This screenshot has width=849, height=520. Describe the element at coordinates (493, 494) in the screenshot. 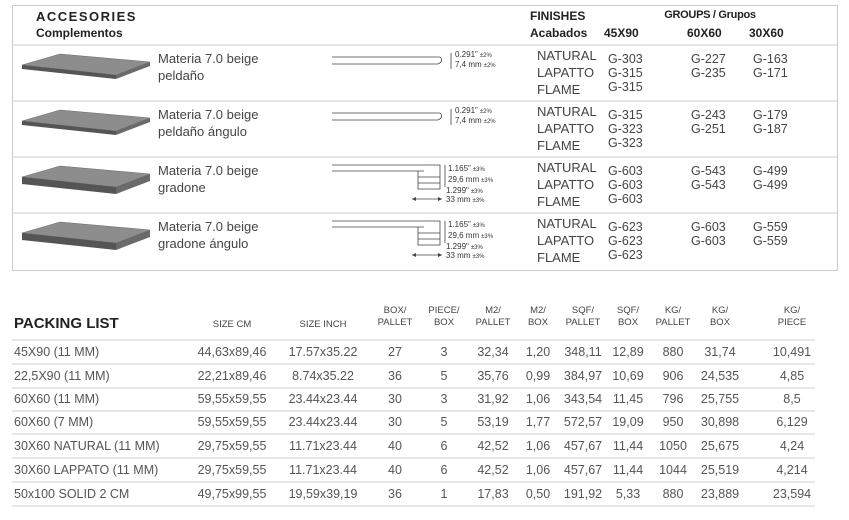

I see `cell: 17,83` at that location.